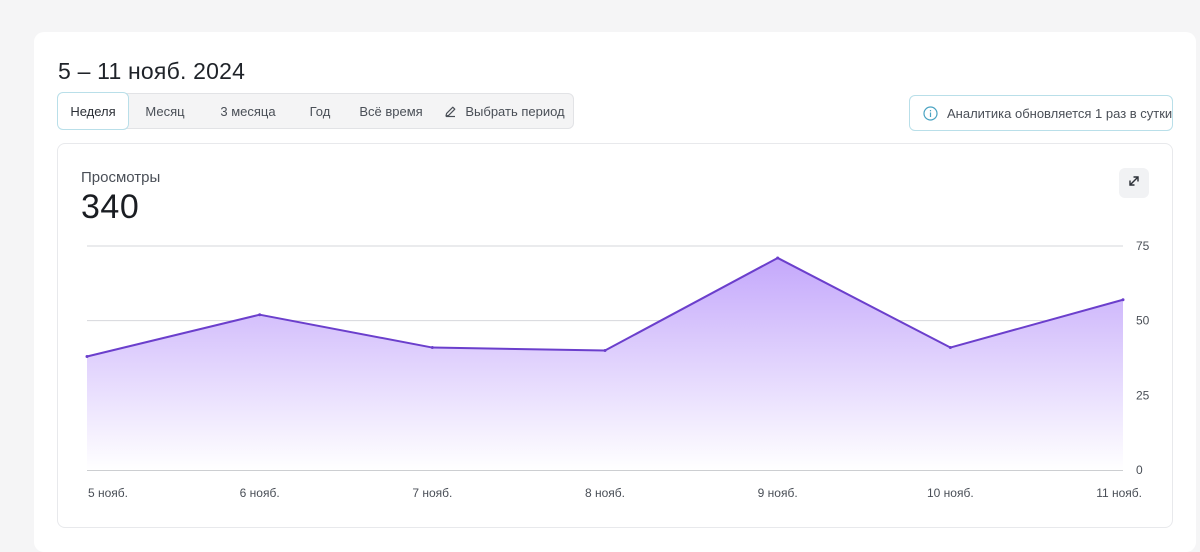 Image resolution: width=1200 pixels, height=552 pixels. I want to click on x-tick-label: 10 нояб., so click(950, 493).